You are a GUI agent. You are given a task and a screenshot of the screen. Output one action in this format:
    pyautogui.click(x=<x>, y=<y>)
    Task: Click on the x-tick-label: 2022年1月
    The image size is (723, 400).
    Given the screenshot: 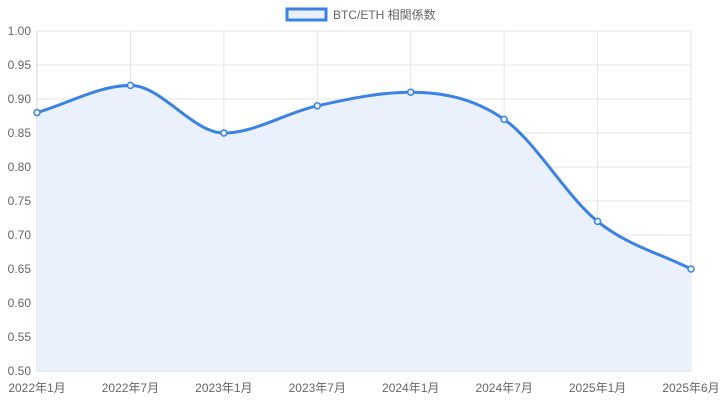 What is the action you would take?
    pyautogui.click(x=36, y=388)
    